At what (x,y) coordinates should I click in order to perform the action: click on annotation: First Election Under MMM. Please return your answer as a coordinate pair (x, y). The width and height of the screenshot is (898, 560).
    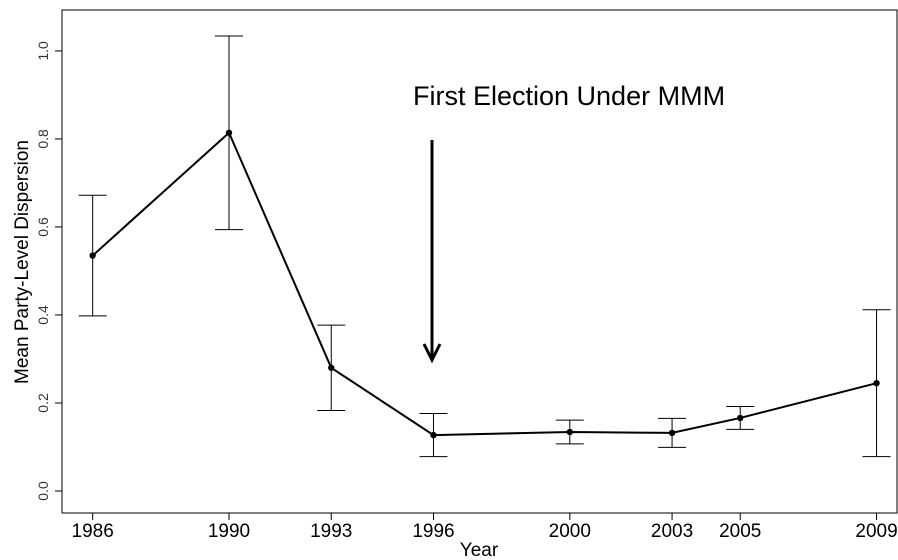
    Looking at the image, I should click on (569, 96).